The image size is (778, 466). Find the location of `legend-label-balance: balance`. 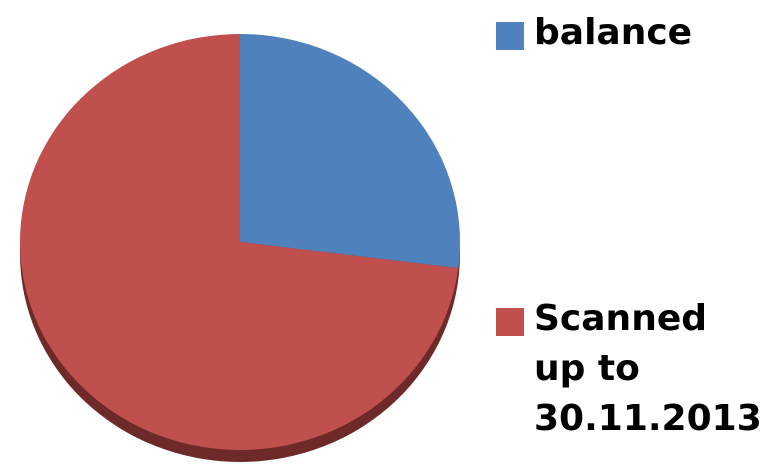

legend-label-balance: balance is located at coordinates (613, 32).